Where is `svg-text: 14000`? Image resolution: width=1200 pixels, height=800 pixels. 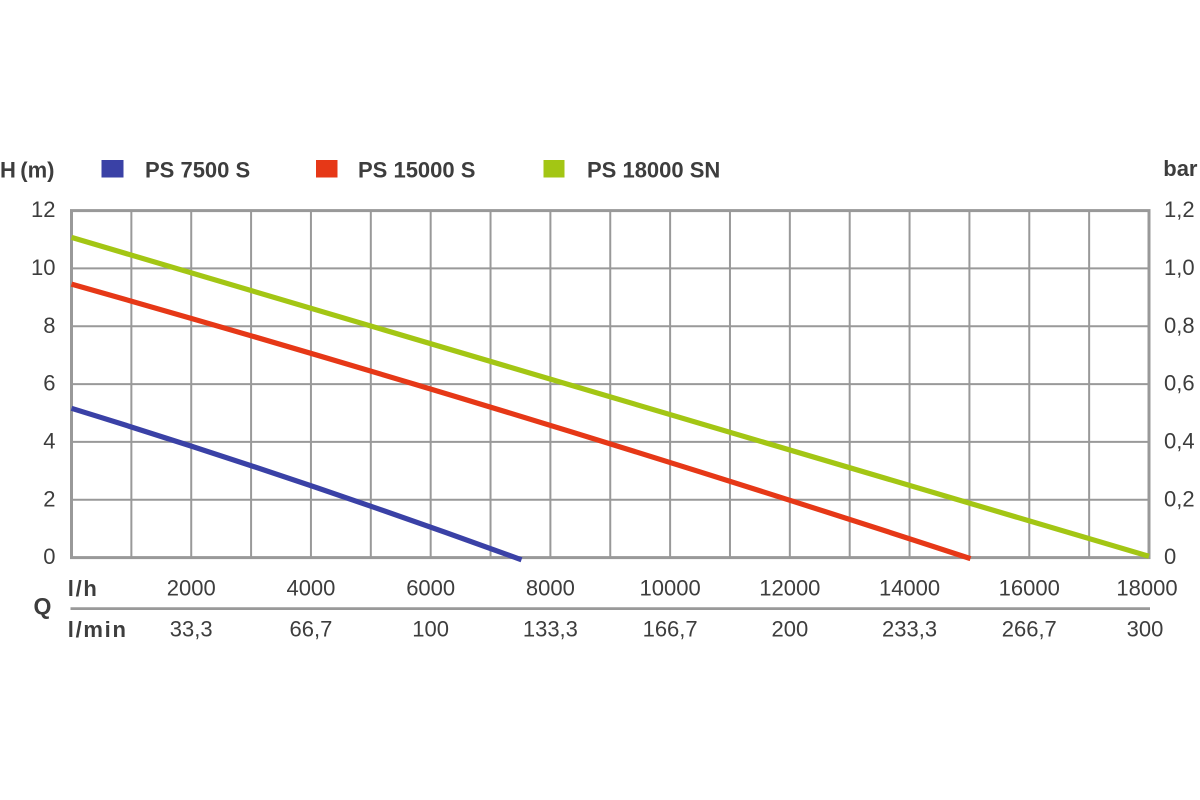 svg-text: 14000 is located at coordinates (909, 588).